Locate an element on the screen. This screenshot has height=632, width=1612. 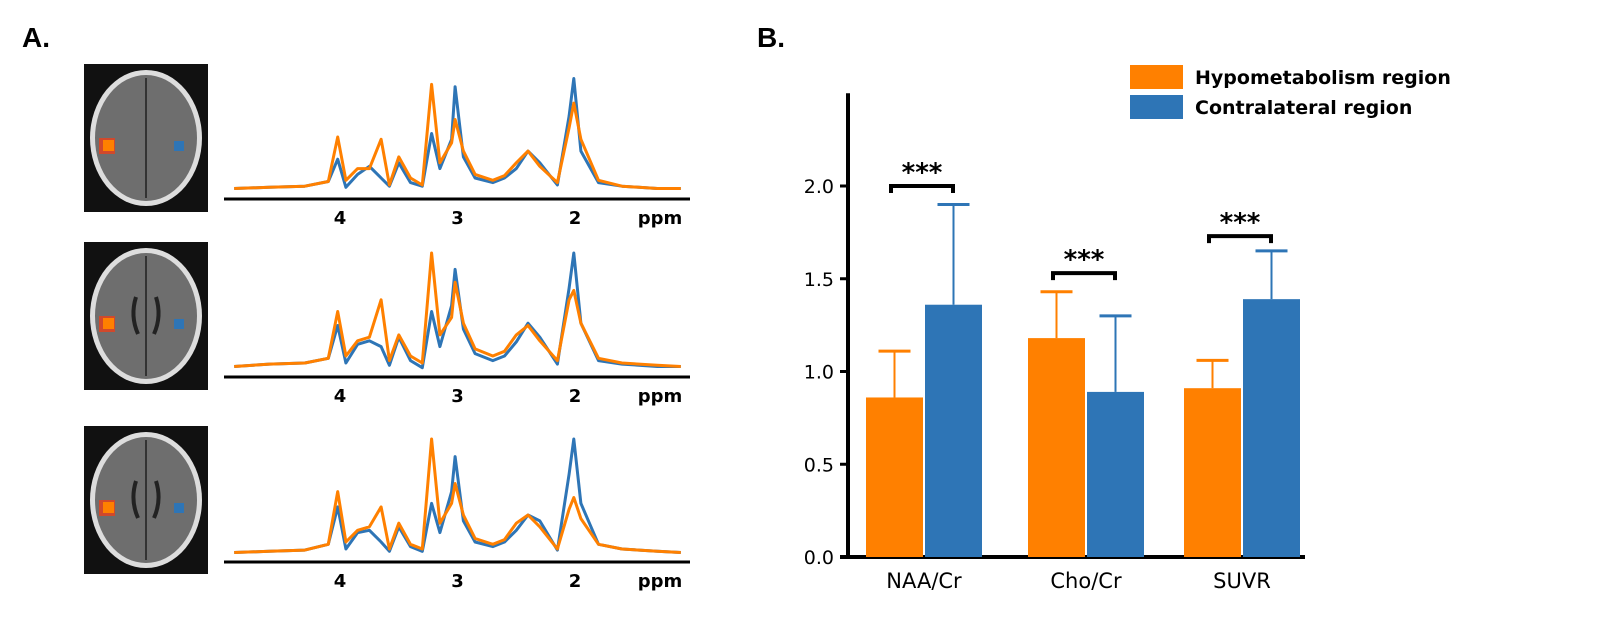
legend-swatch-contralateral is located at coordinates (1156, 107).